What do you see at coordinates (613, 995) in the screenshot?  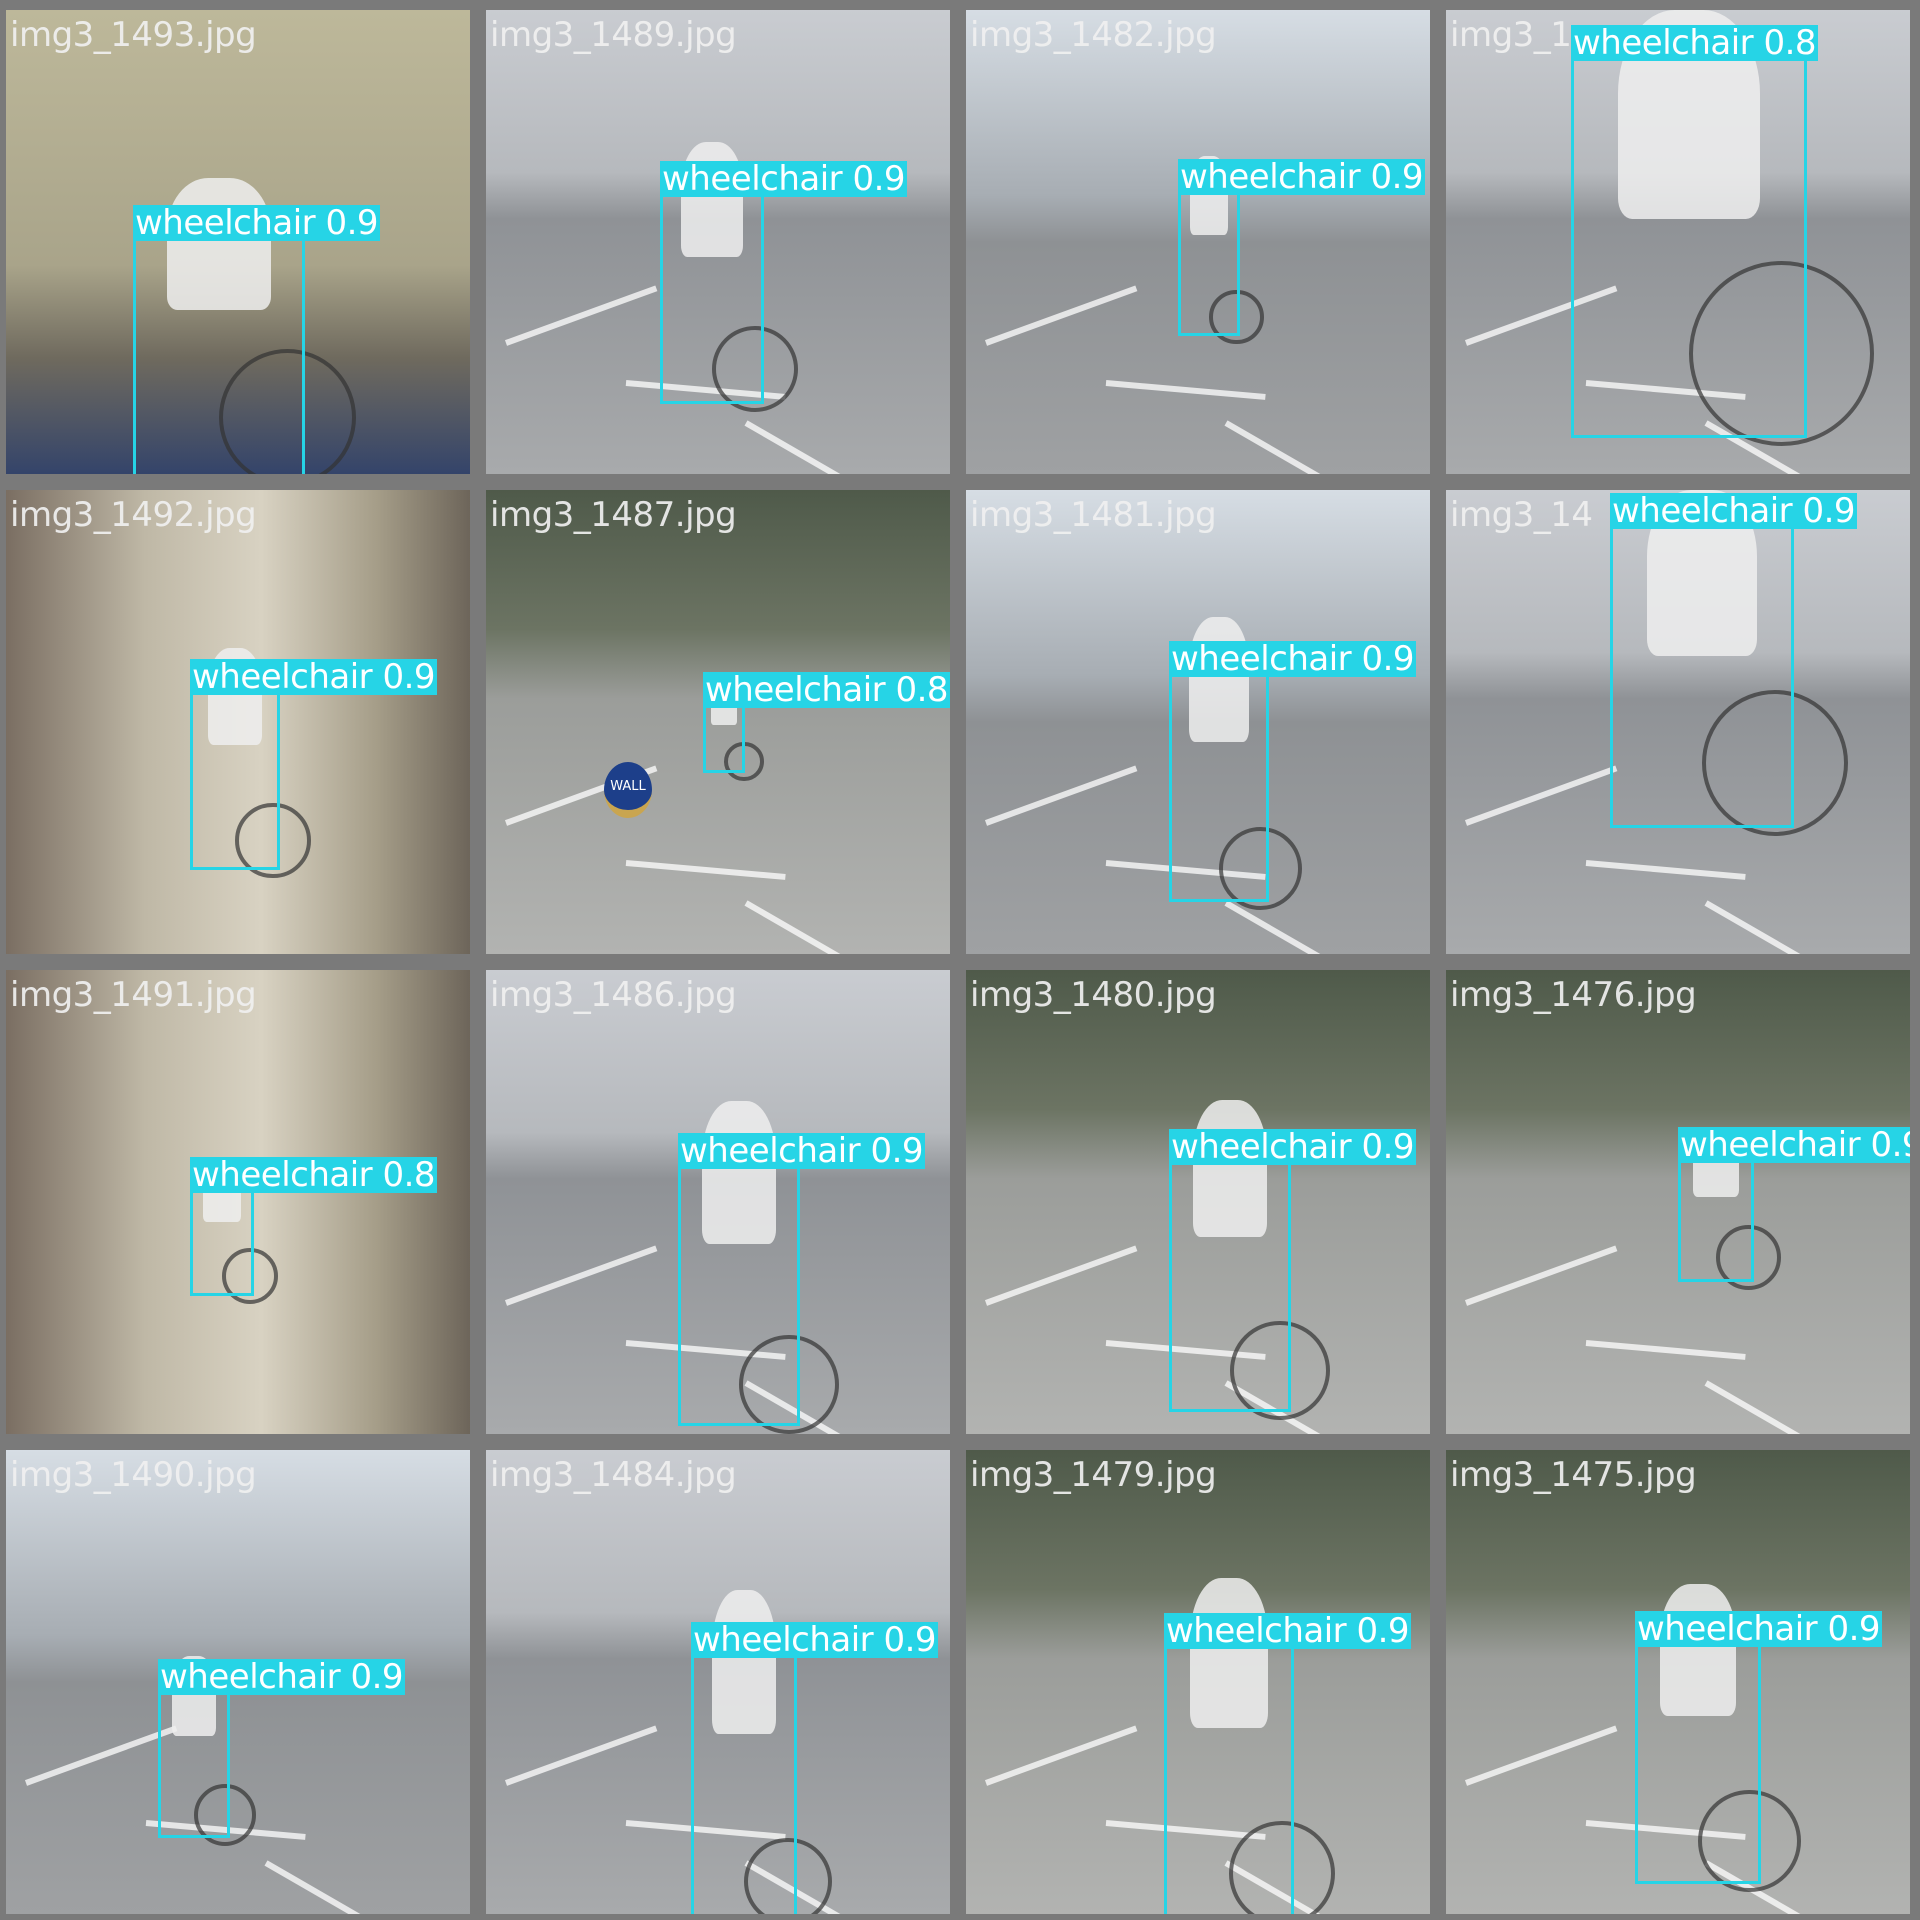 I see `filename-label: img3_1486.jpg` at bounding box center [613, 995].